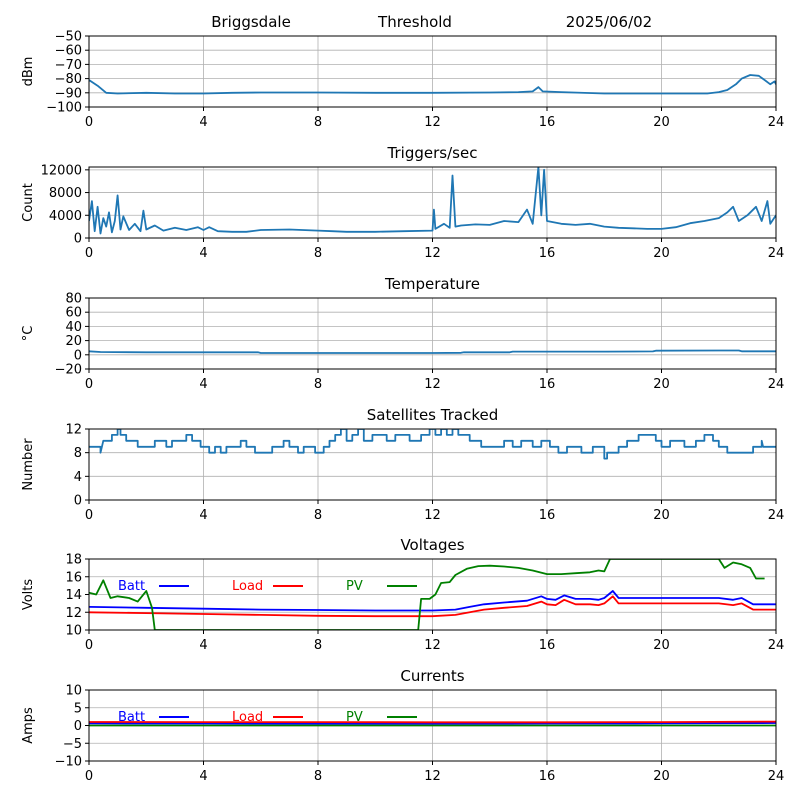 The height and width of the screenshot is (800, 800). Describe the element at coordinates (68, 370) in the screenshot. I see `y-tick-label: −20` at that location.